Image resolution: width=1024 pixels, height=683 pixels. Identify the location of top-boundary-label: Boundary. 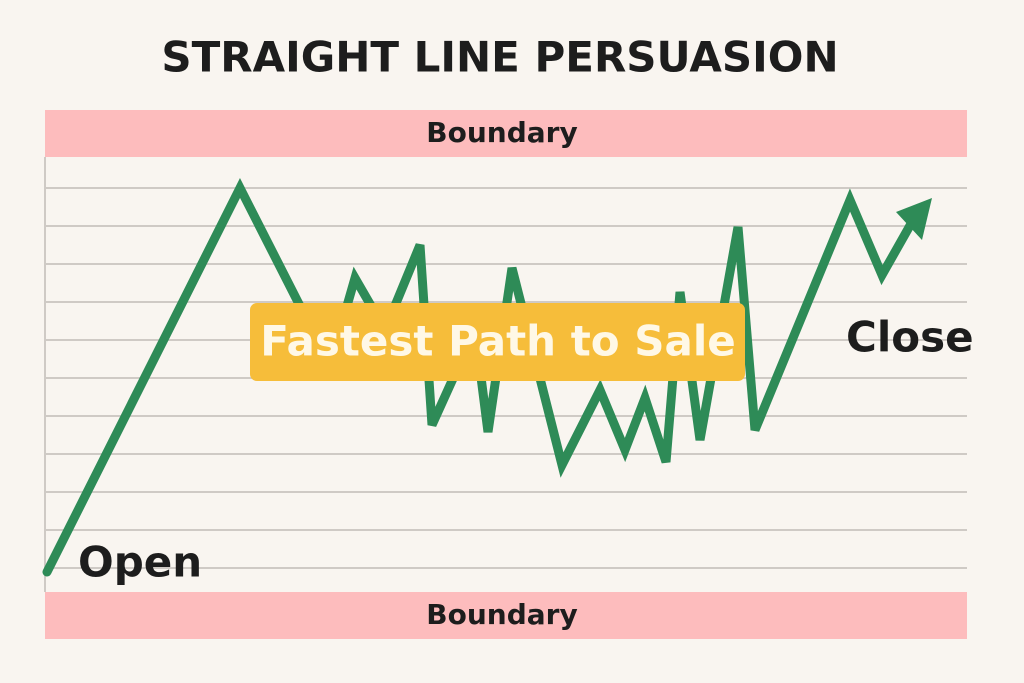
(501, 132).